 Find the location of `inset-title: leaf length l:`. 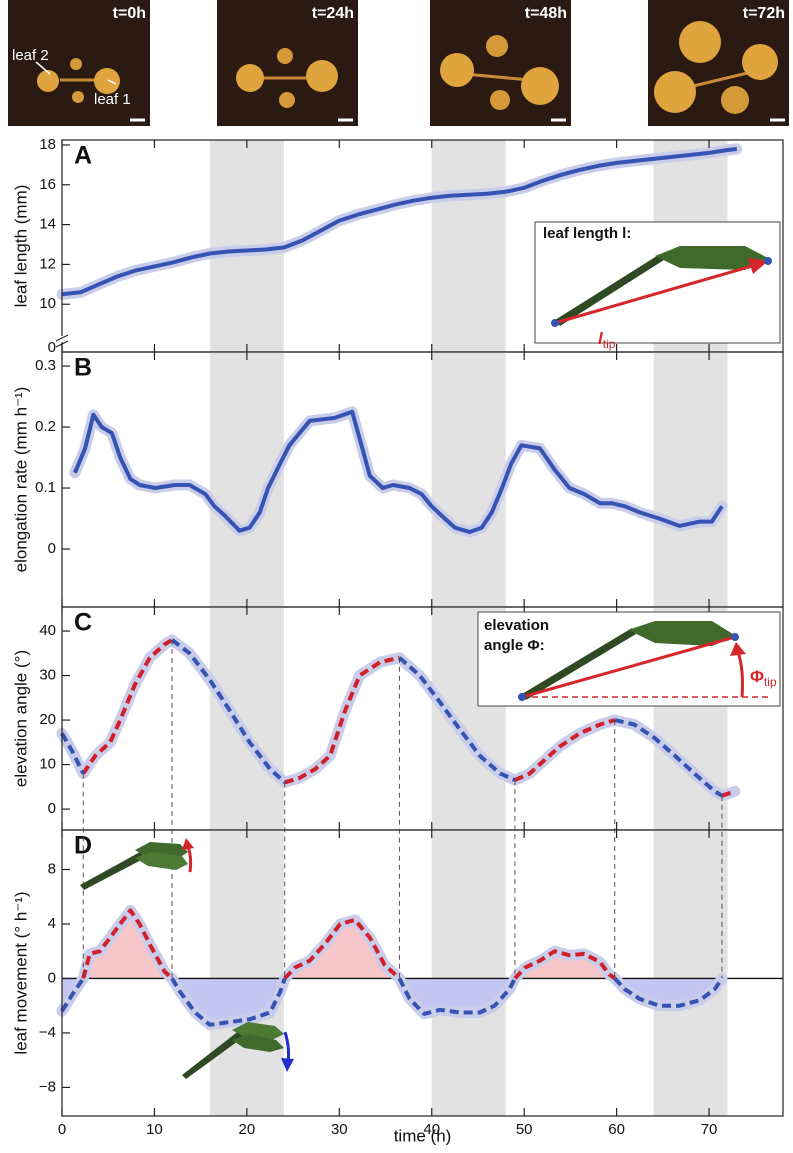

inset-title: leaf length l: is located at coordinates (587, 233).